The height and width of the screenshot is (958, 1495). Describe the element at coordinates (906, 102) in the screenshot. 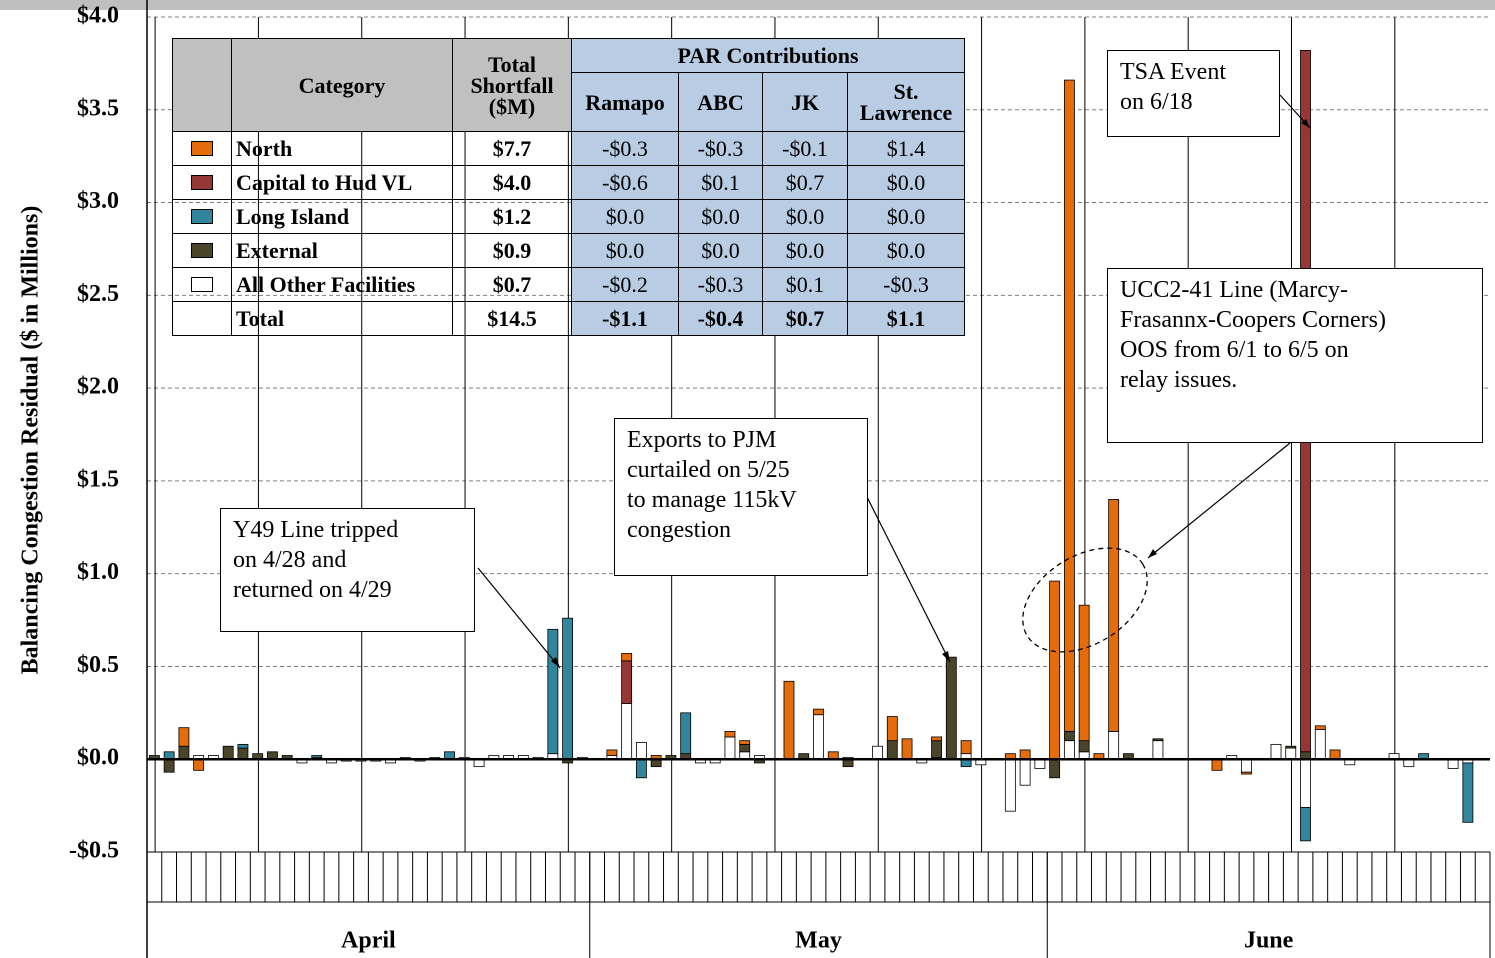

I see `header-cell: St. Lawrence` at that location.